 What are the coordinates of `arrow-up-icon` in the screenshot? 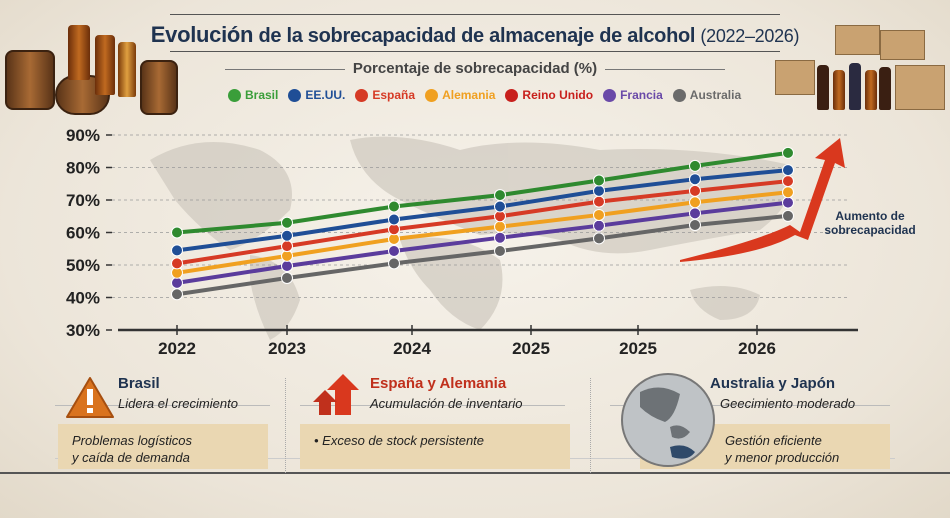 It's located at (336, 394).